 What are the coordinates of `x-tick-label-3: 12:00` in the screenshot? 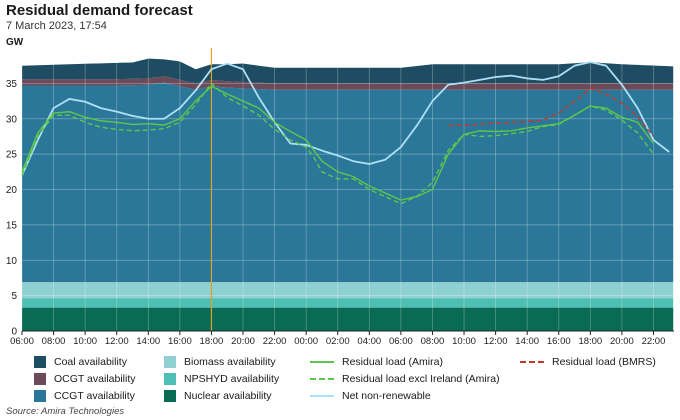 It's located at (117, 341).